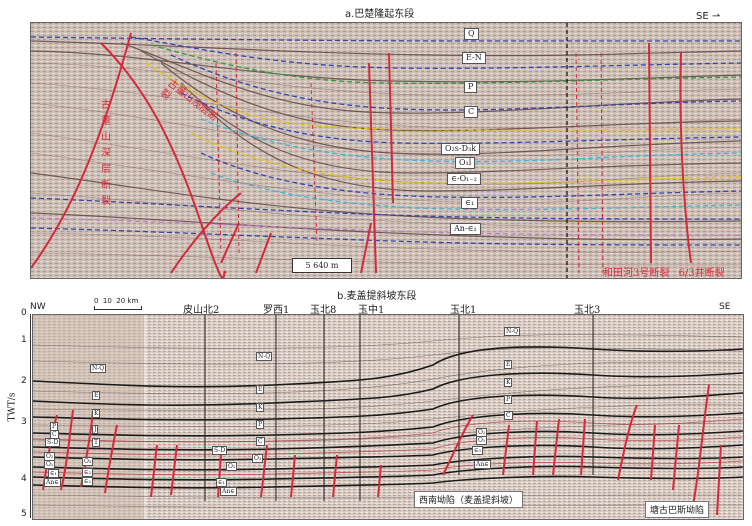 This screenshot has width=752, height=526. I want to click on scale-bar-a-label: 5 640 m, so click(322, 265).